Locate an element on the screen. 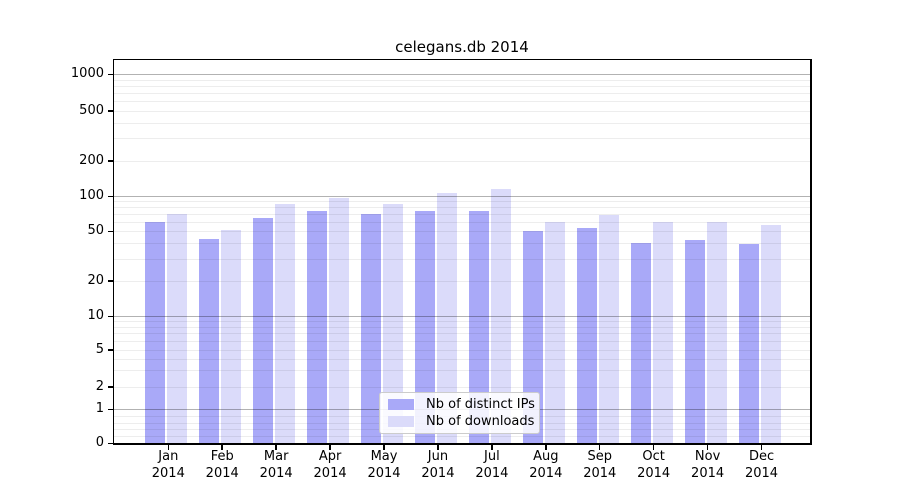 This screenshot has height=500, width=900. x-tick-month: May is located at coordinates (384, 456).